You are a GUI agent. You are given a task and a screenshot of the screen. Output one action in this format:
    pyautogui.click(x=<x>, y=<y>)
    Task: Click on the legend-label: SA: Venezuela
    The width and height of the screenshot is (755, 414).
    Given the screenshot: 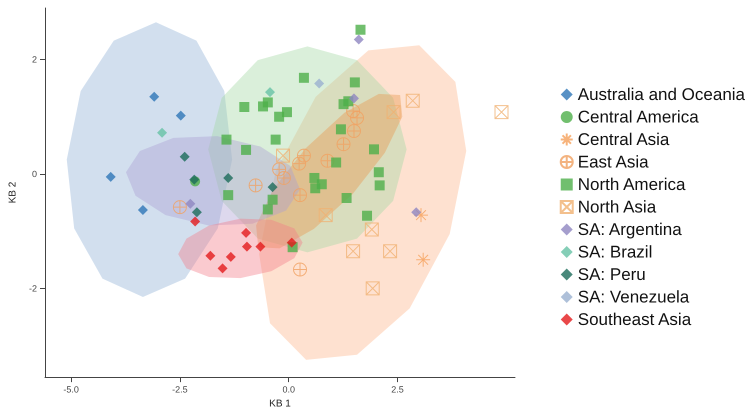 What is the action you would take?
    pyautogui.click(x=634, y=297)
    